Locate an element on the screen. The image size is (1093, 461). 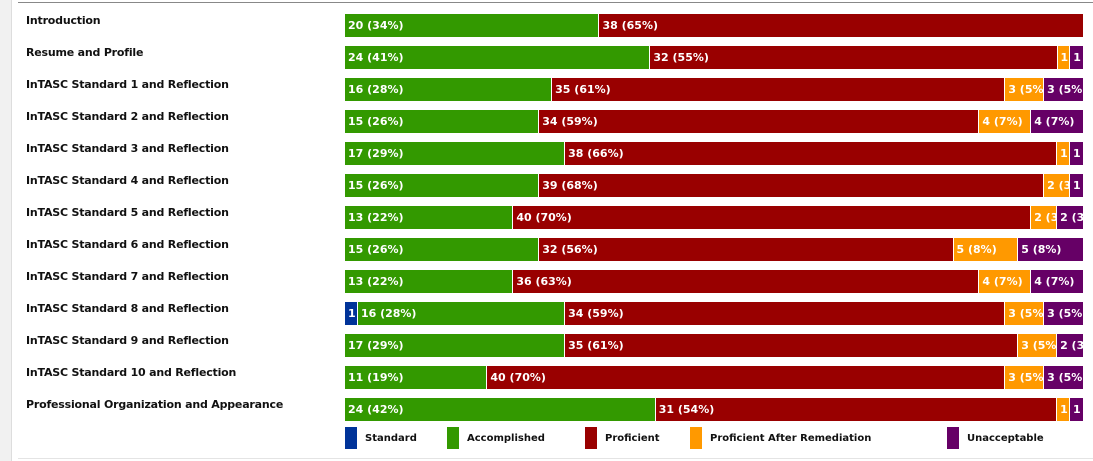
category-label: InTASC Standard 9 and Reflection is located at coordinates (127, 340).